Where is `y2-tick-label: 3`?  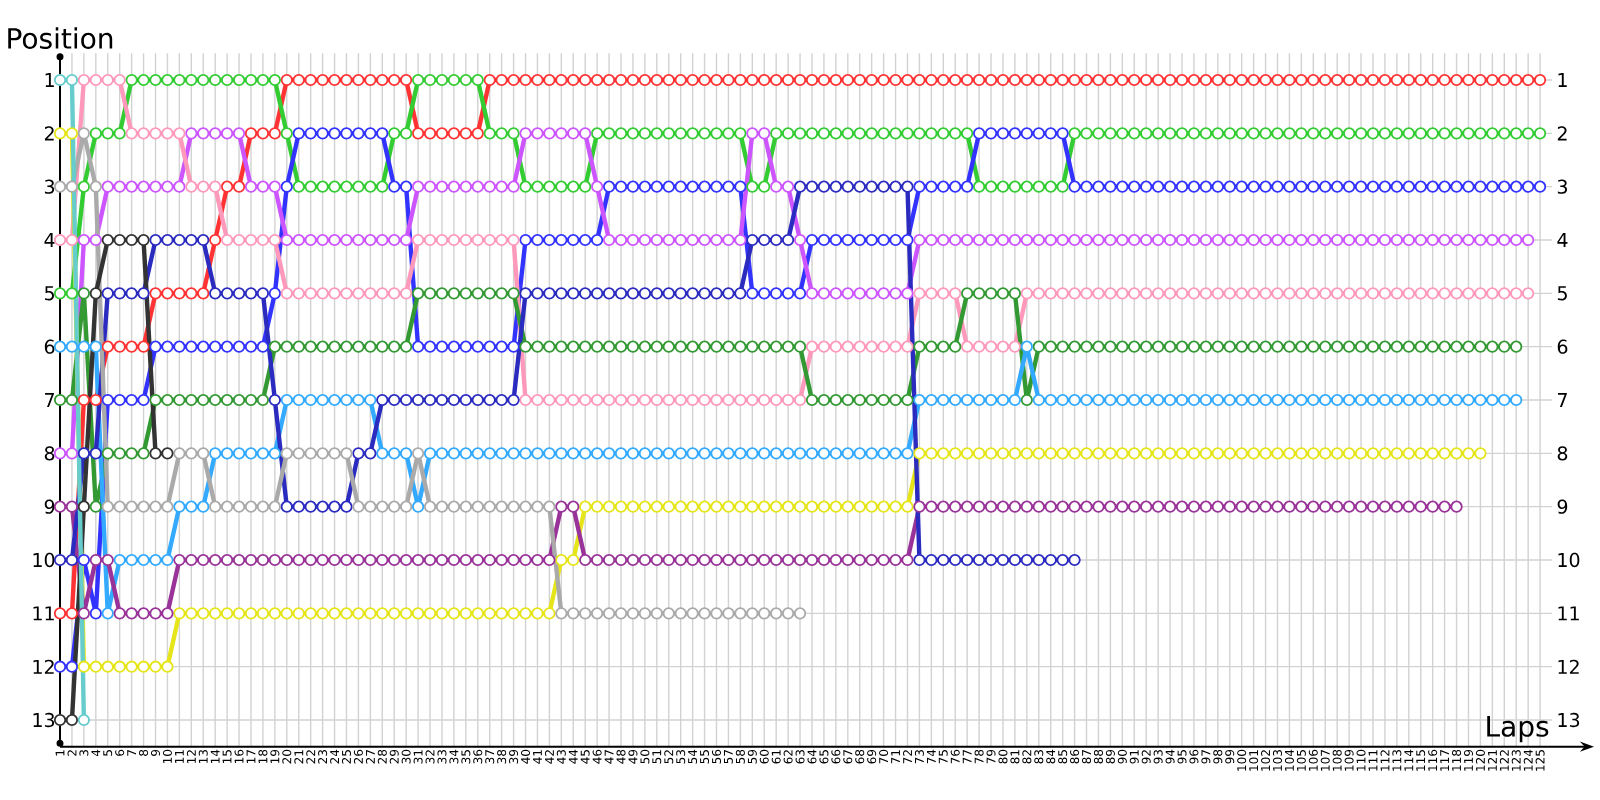 y2-tick-label: 3 is located at coordinates (1562, 186).